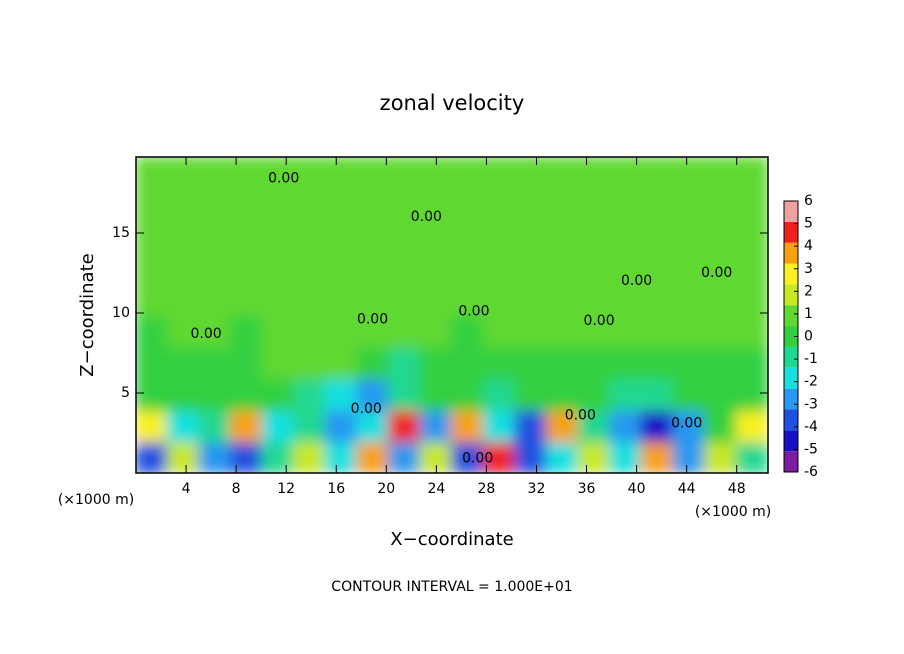  Describe the element at coordinates (125, 393) in the screenshot. I see `y-tick-label: 5` at that location.